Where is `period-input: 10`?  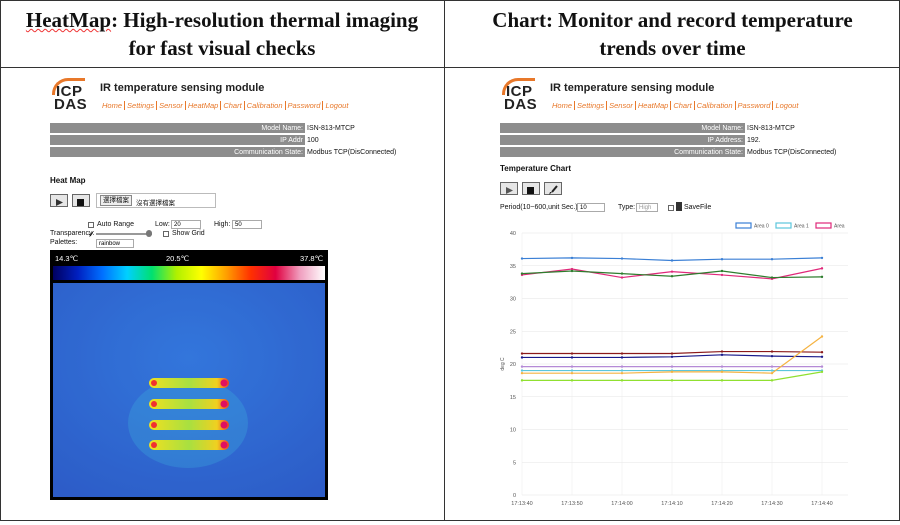
period-input: 10 is located at coordinates (591, 207).